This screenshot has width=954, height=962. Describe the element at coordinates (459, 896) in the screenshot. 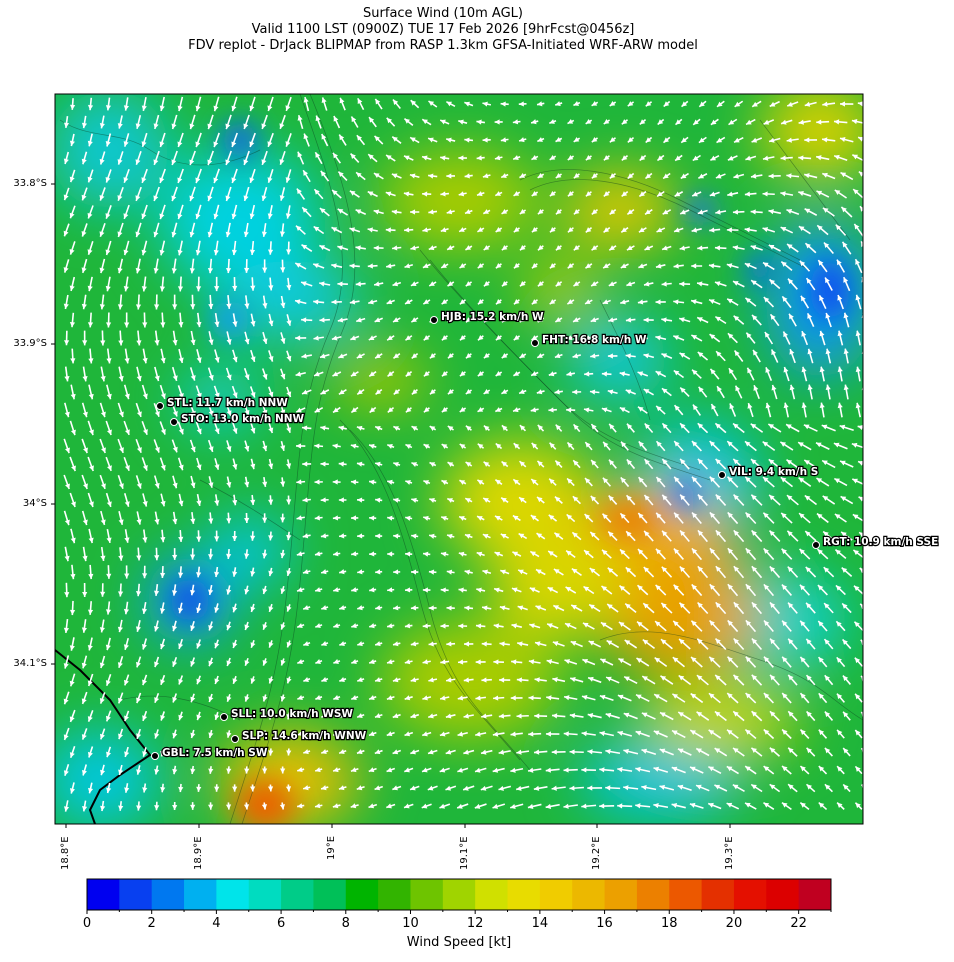

I see `colorbar` at that location.